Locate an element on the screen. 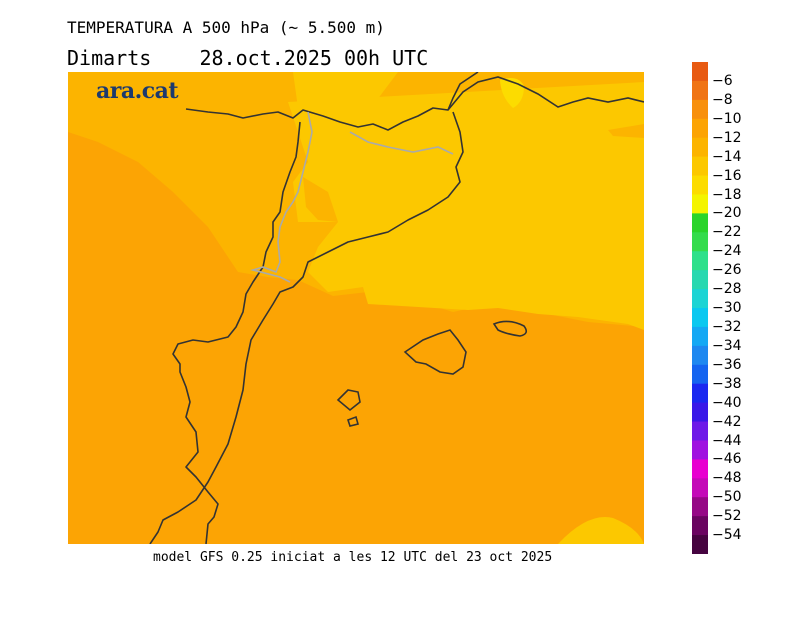 The image size is (800, 617). legend-label: −8 is located at coordinates (722, 99).